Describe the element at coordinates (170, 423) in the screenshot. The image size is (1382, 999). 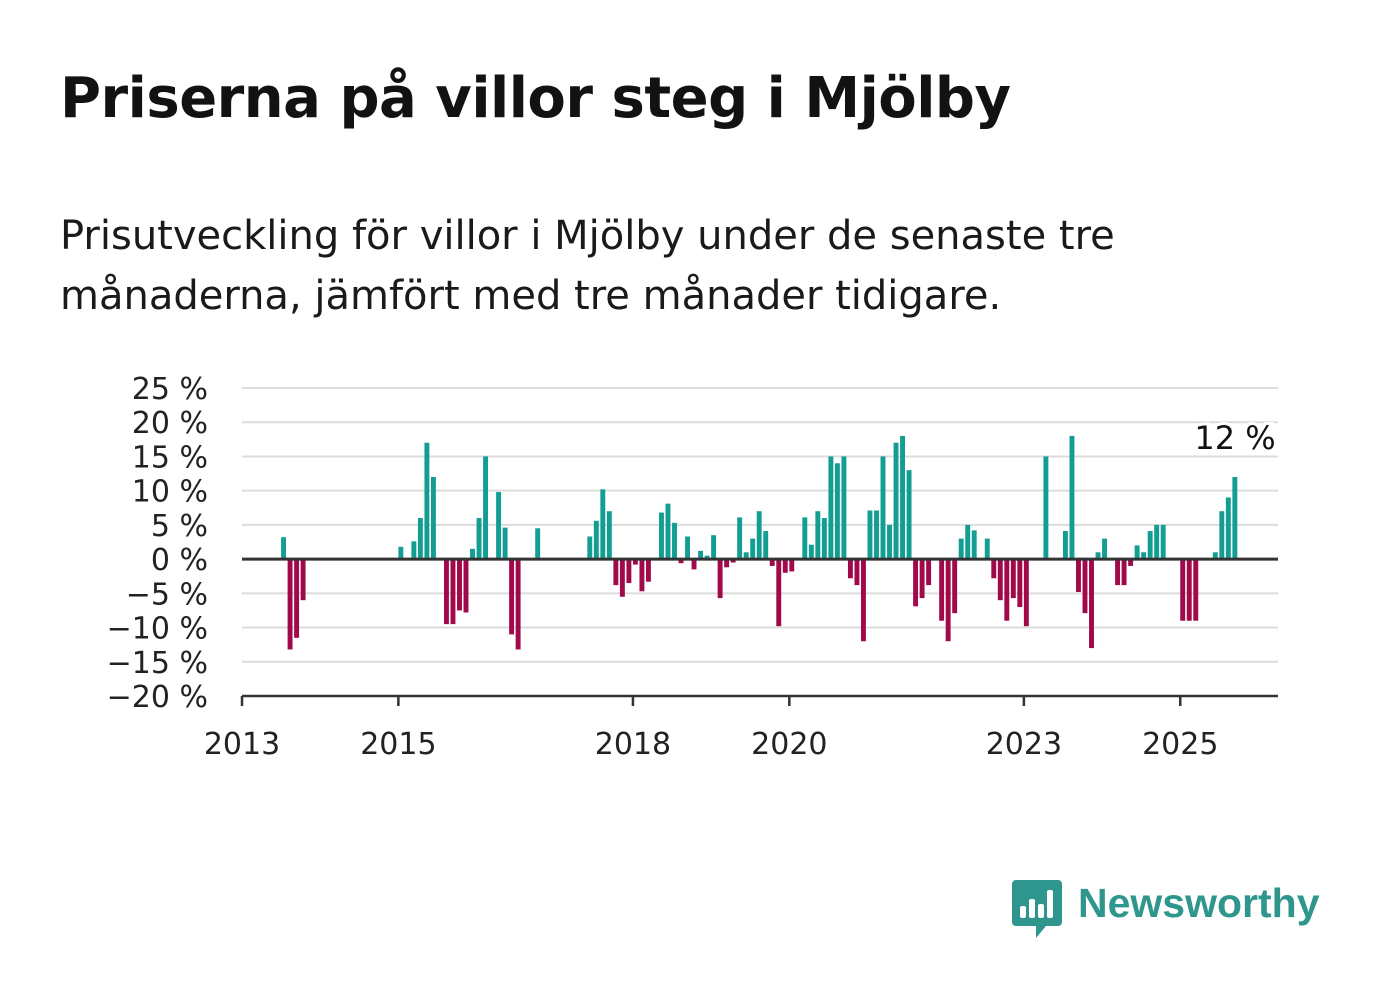
I see `y-tick-label: 20 %` at that location.